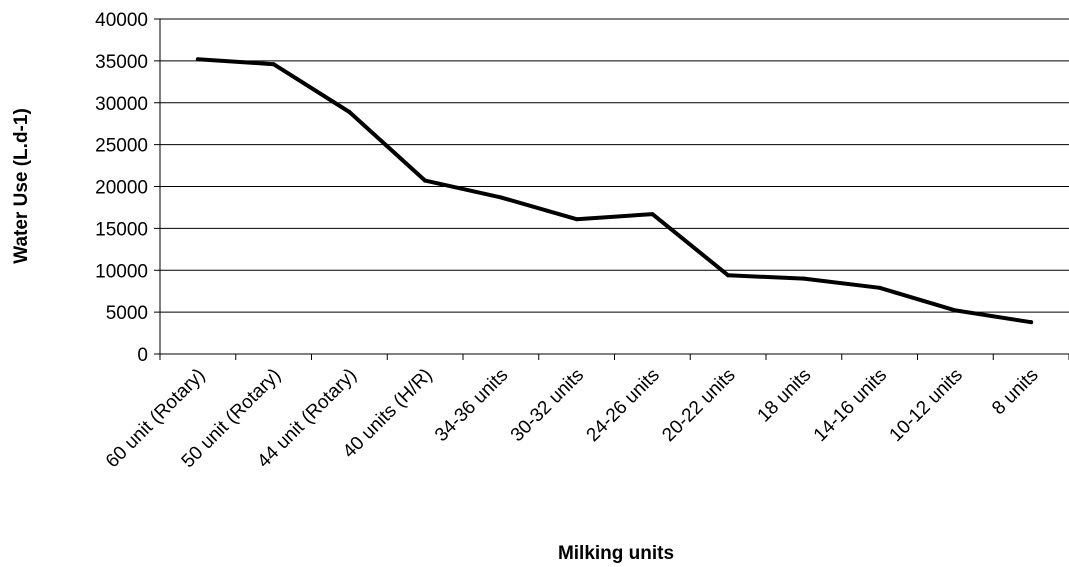 The width and height of the screenshot is (1069, 567). I want to click on x-tick-label: 24-26 units, so click(623, 405).